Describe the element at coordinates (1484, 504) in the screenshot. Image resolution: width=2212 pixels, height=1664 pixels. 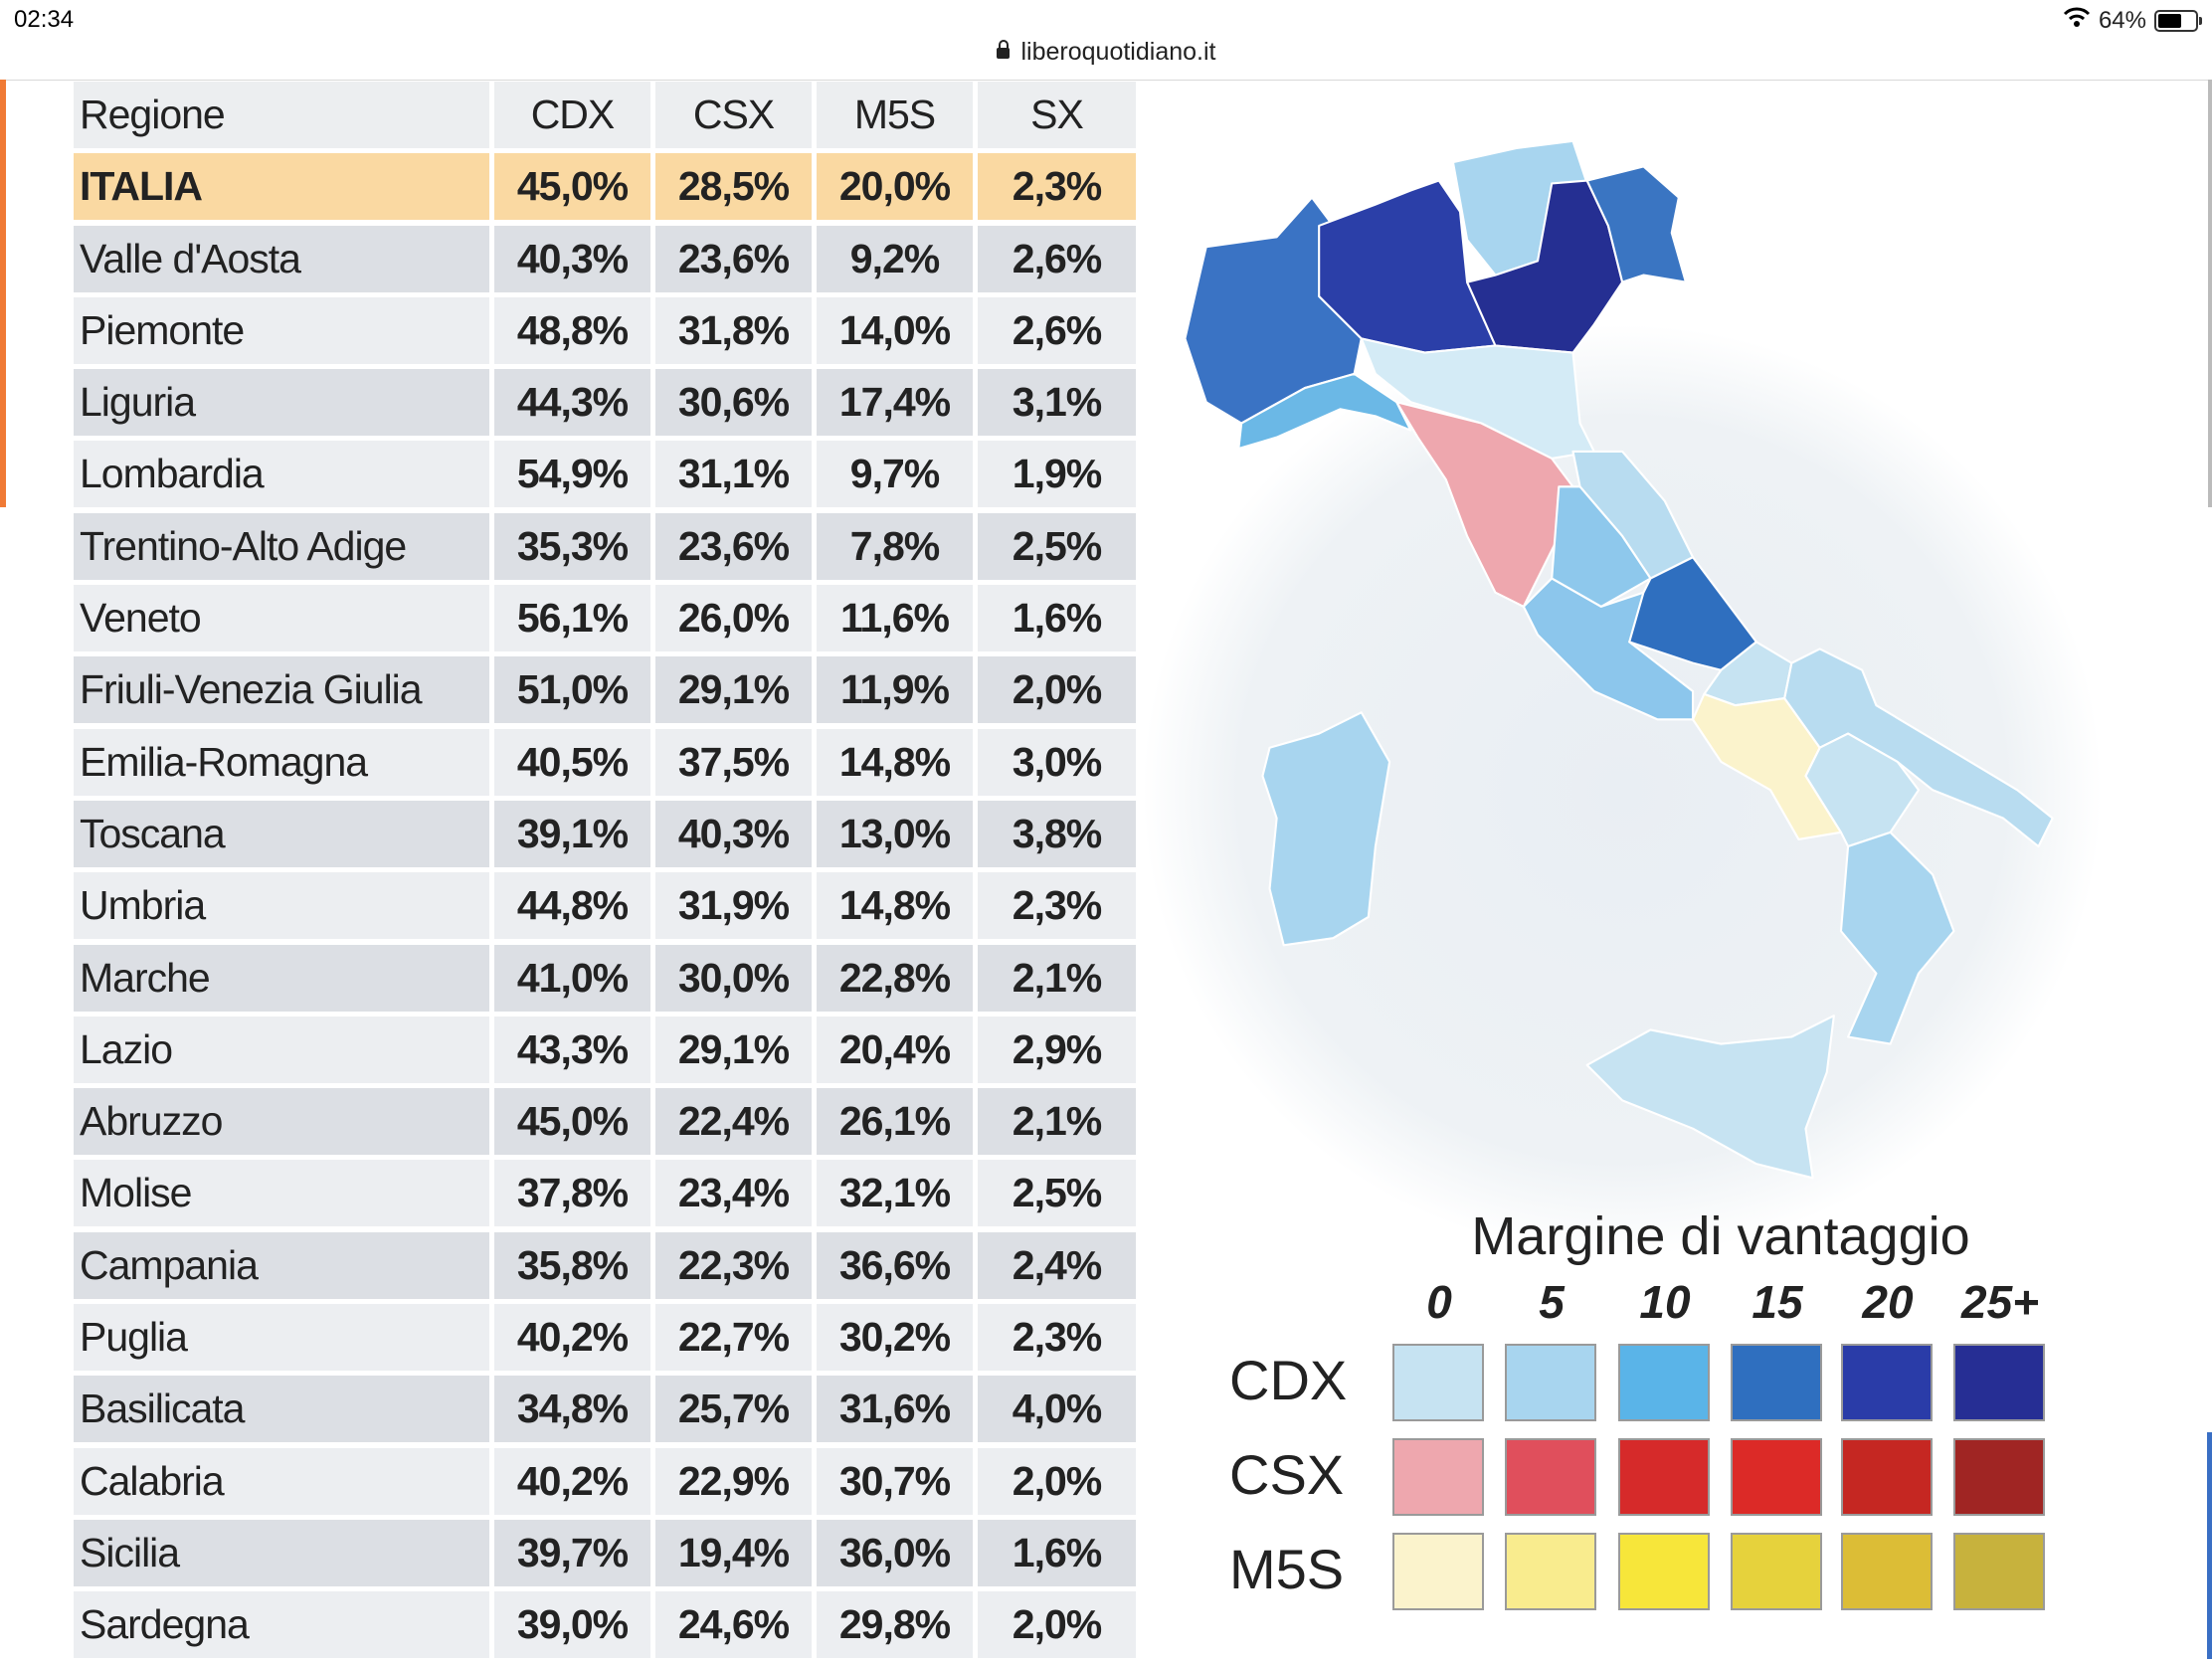
I see `region-toscana` at that location.